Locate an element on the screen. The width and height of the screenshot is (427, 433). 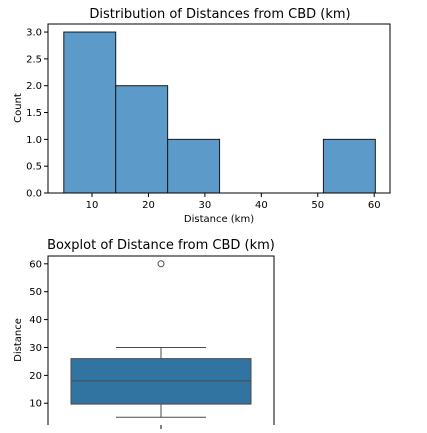
histogram-y-tick-label: 2.5 is located at coordinates (34, 59).